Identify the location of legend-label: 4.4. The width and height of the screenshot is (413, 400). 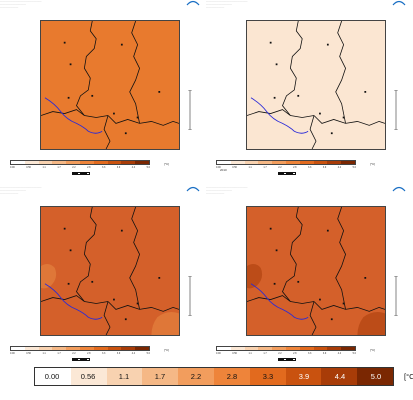
(340, 376).